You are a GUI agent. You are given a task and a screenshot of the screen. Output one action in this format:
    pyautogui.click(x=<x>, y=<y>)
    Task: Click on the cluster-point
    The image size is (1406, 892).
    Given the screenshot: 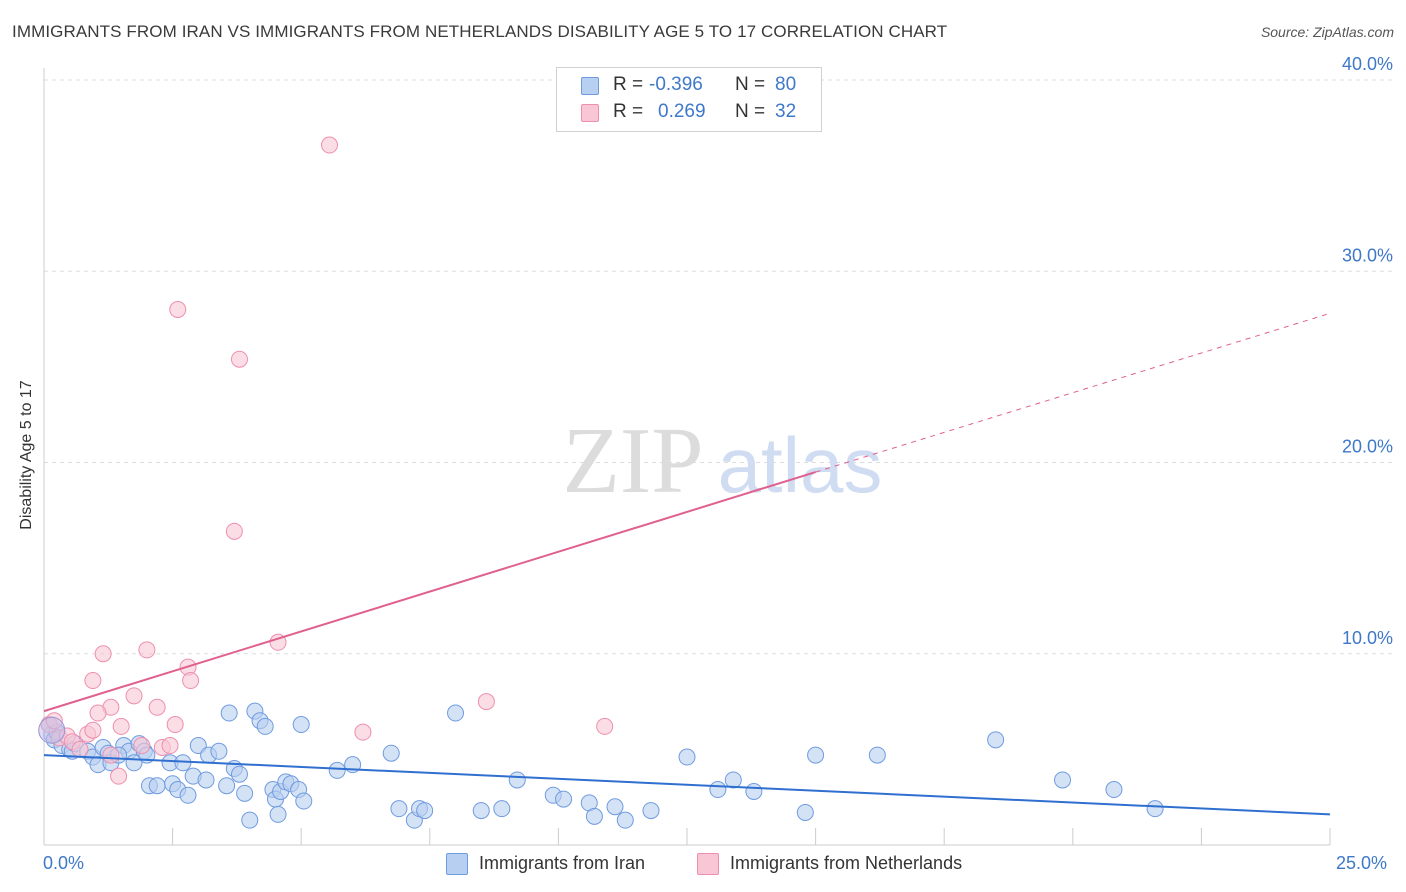 What is the action you would take?
    pyautogui.click(x=52, y=730)
    